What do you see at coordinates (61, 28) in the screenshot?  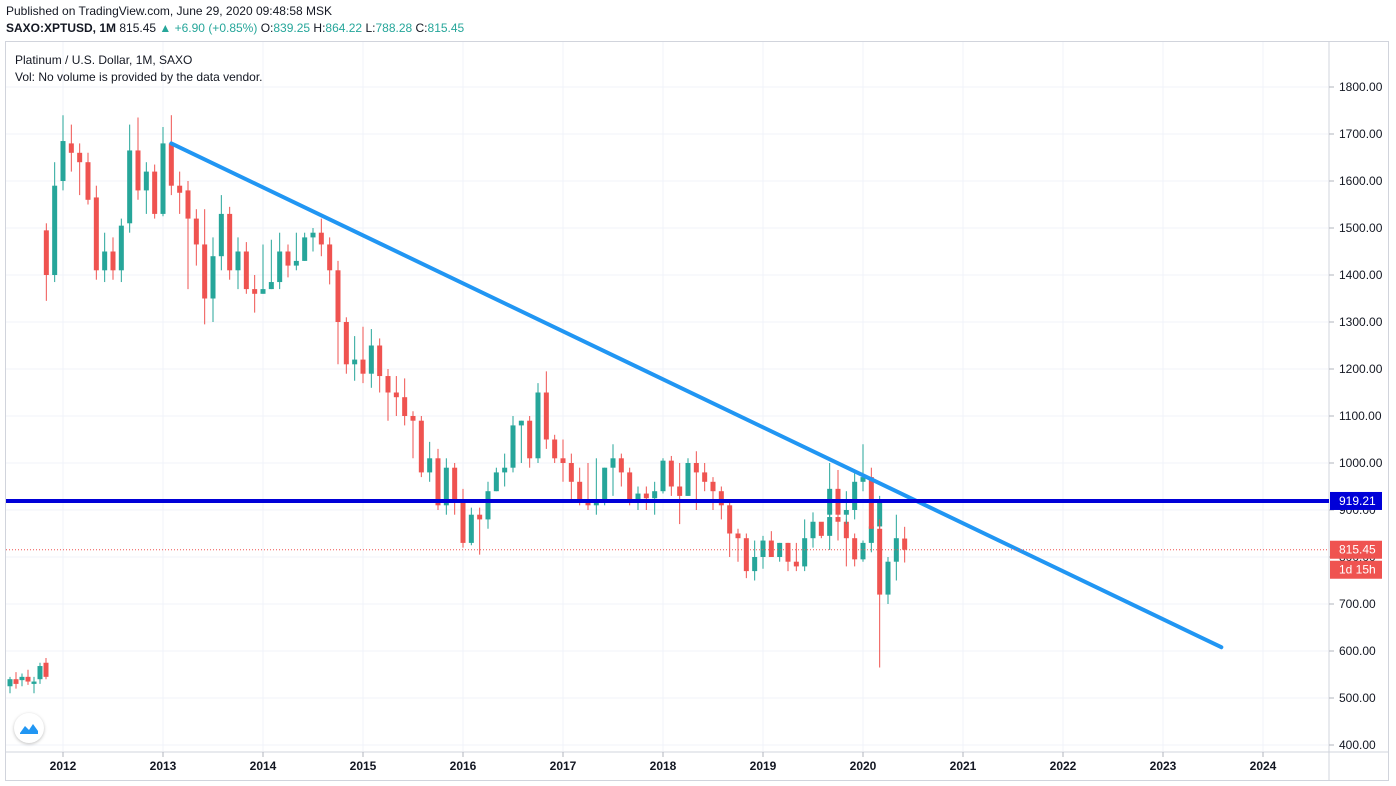 I see `symbol-name: SAXO:XPTUSD, 1M` at bounding box center [61, 28].